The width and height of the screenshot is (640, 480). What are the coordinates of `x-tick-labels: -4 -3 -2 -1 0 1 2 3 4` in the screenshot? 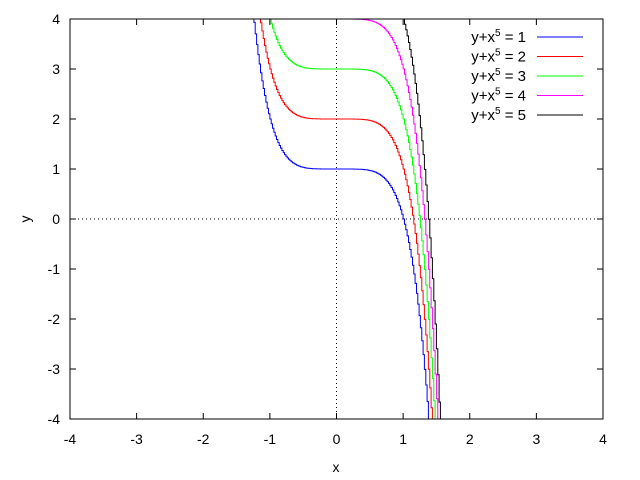 It's located at (335, 439).